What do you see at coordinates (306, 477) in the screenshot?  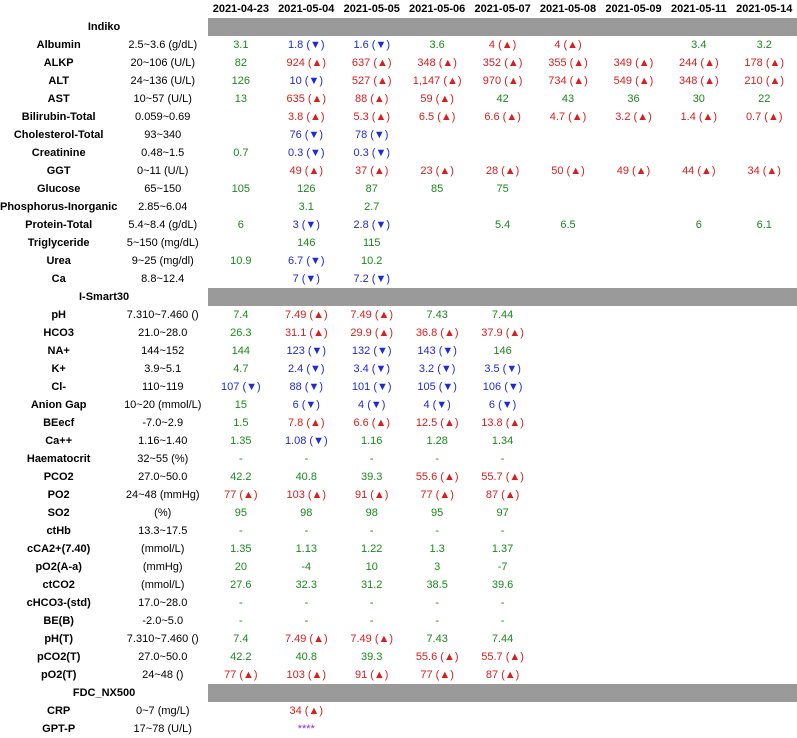 I see `result-cell: 40.8` at bounding box center [306, 477].